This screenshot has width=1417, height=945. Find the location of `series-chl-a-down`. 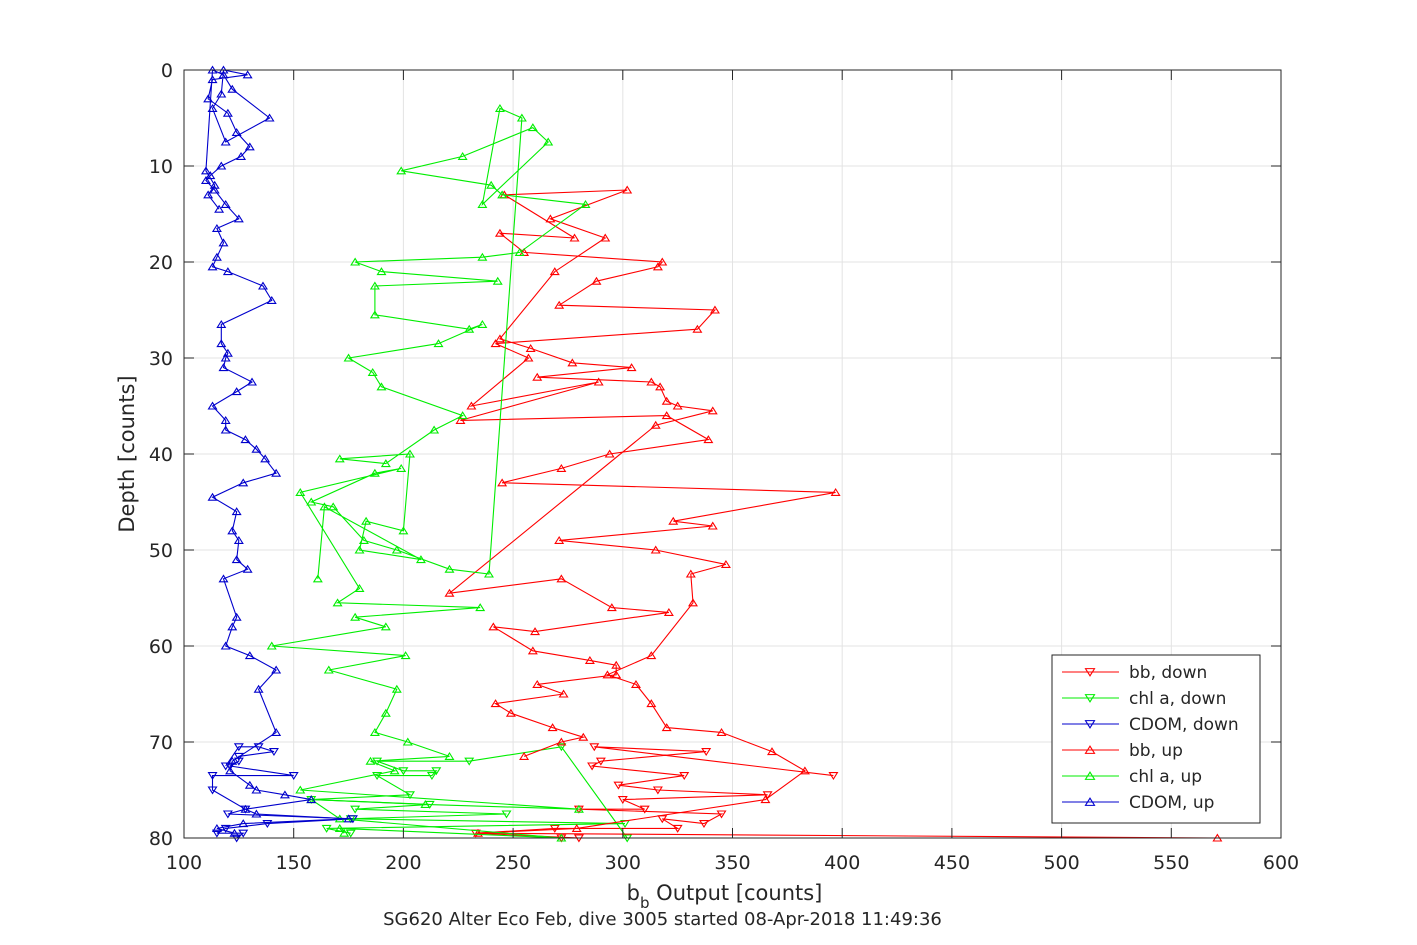

series-chl-a-down is located at coordinates (469, 793).